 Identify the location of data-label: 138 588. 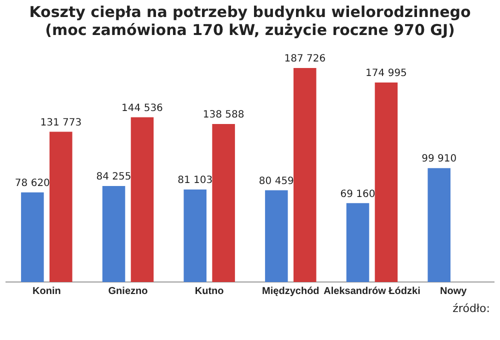
(223, 115).